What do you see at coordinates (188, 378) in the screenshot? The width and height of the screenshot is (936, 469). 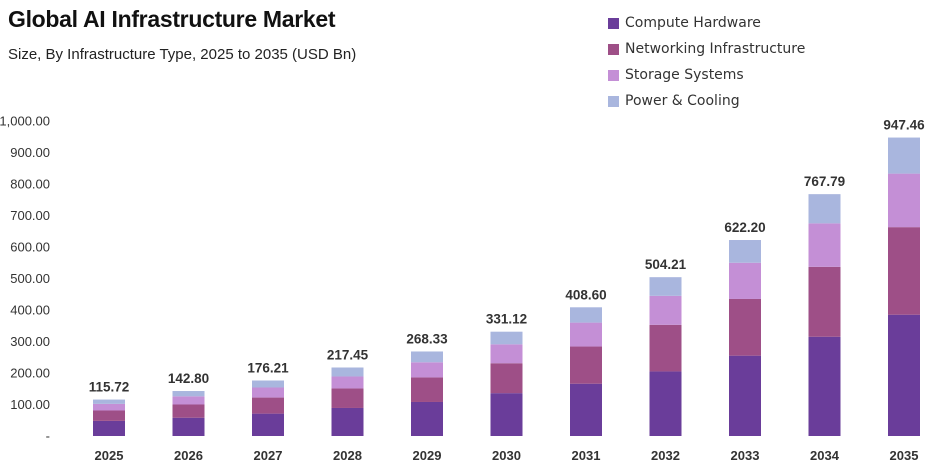 I see `bar-total-label: 142.80` at bounding box center [188, 378].